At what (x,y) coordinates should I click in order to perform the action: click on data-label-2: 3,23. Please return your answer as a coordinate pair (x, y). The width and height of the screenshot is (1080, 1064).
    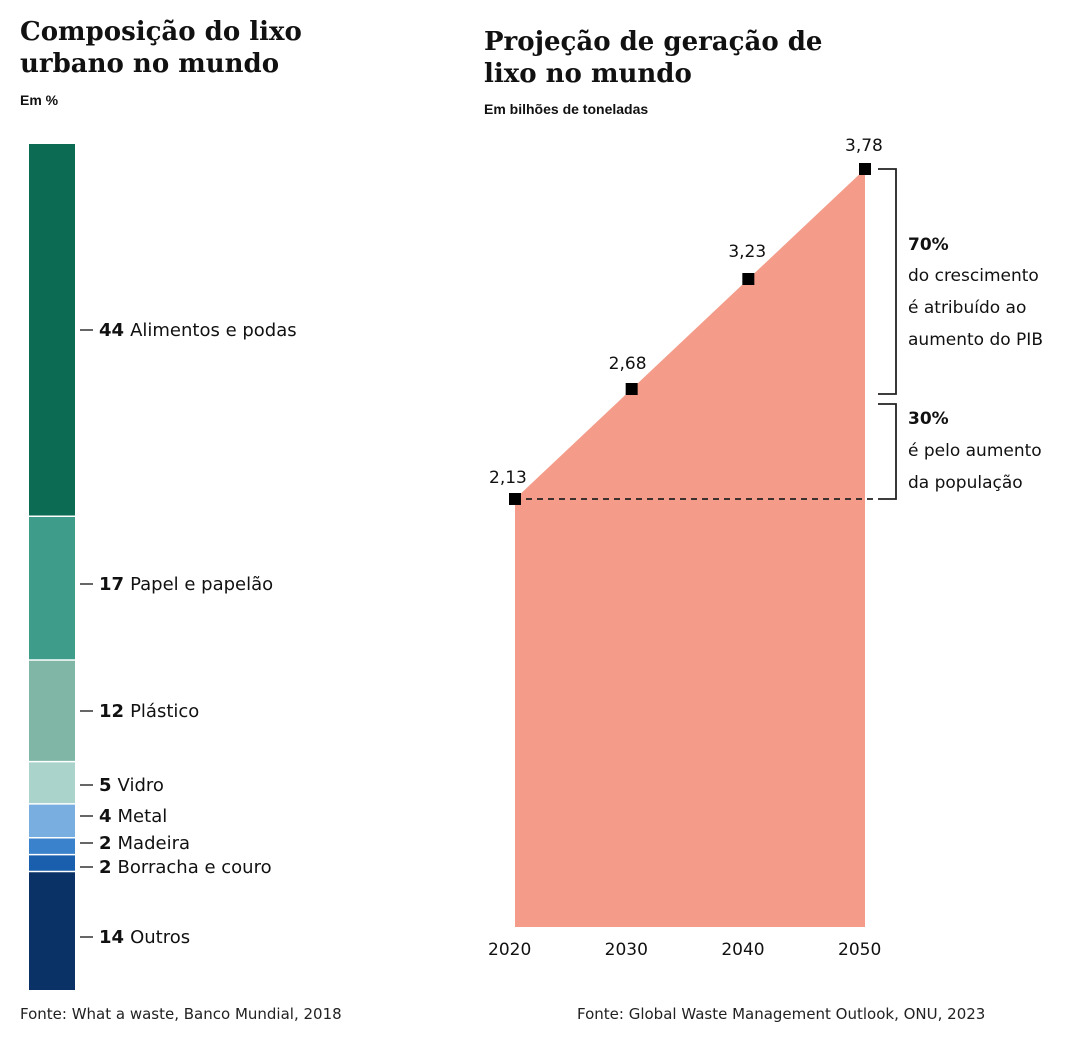
    Looking at the image, I should click on (747, 252).